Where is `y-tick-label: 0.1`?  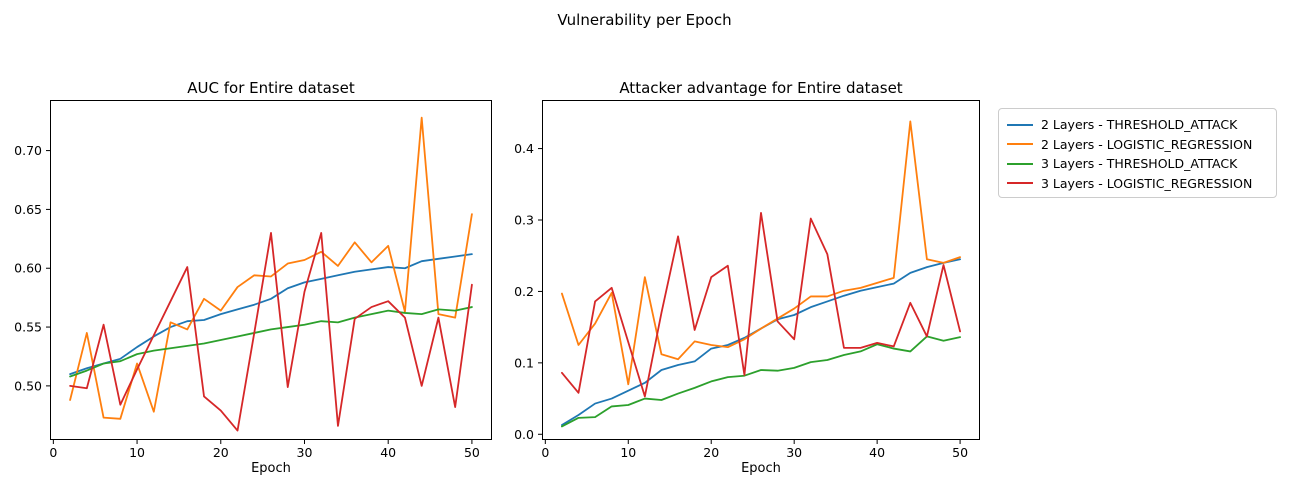 y-tick-label: 0.1 is located at coordinates (524, 362).